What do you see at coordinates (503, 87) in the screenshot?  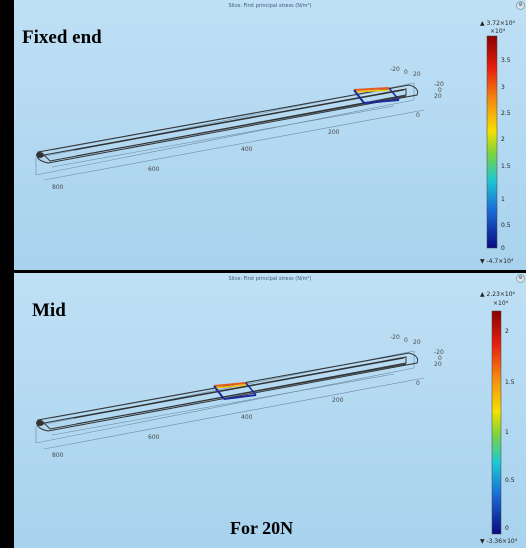 I see `colorbar-tick: 3` at bounding box center [503, 87].